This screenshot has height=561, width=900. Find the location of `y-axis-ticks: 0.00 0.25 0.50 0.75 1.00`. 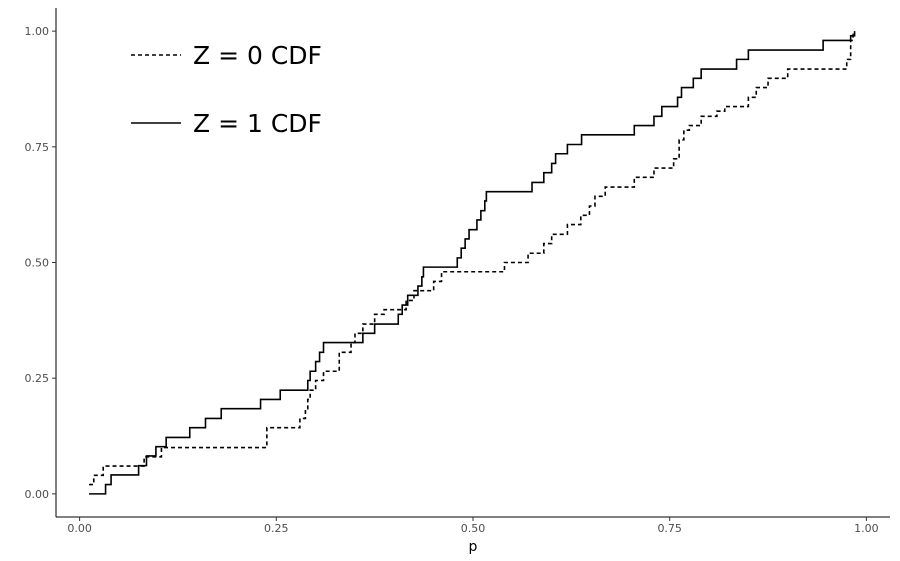

y-axis-ticks: 0.00 0.25 0.50 0.75 1.00 is located at coordinates (40, 263).